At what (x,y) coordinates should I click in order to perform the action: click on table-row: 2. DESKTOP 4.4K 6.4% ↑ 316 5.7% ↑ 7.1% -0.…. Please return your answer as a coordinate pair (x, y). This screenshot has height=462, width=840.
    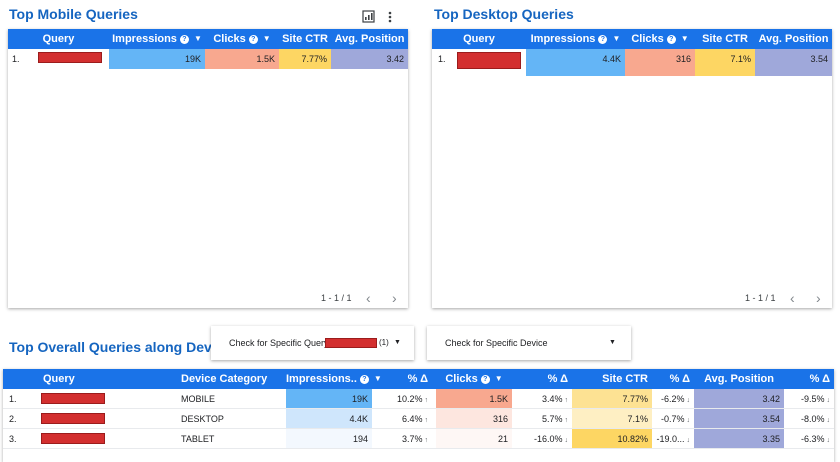
    Looking at the image, I should click on (418, 419).